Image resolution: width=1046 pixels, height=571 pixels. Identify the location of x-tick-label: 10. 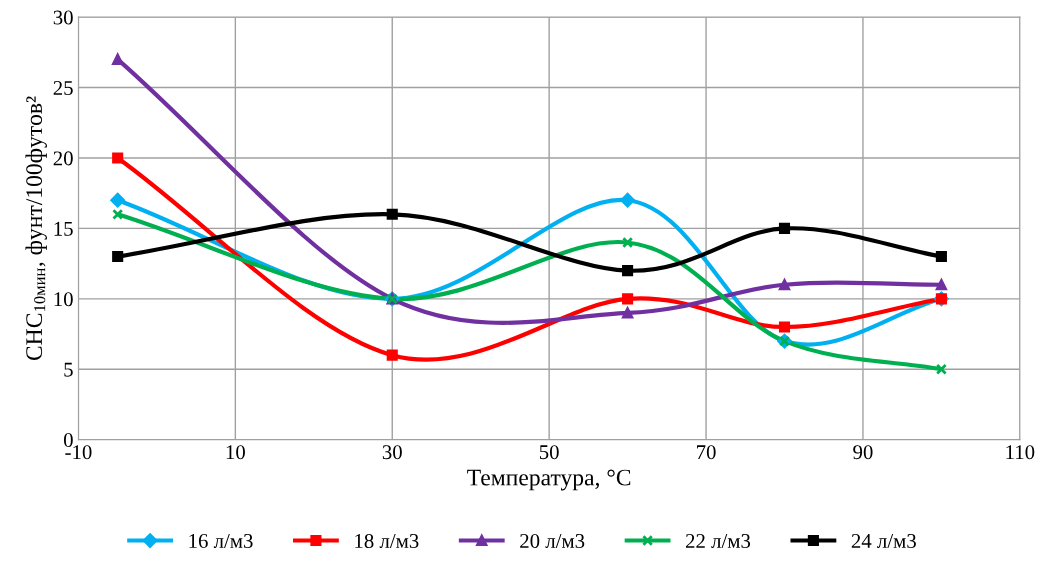
(235, 452).